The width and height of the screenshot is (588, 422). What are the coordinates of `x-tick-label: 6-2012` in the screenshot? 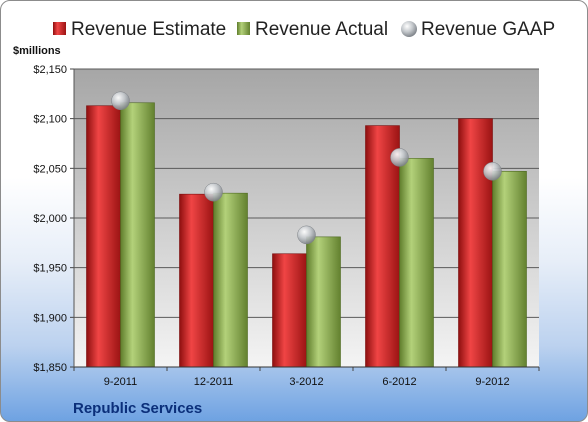 It's located at (399, 382).